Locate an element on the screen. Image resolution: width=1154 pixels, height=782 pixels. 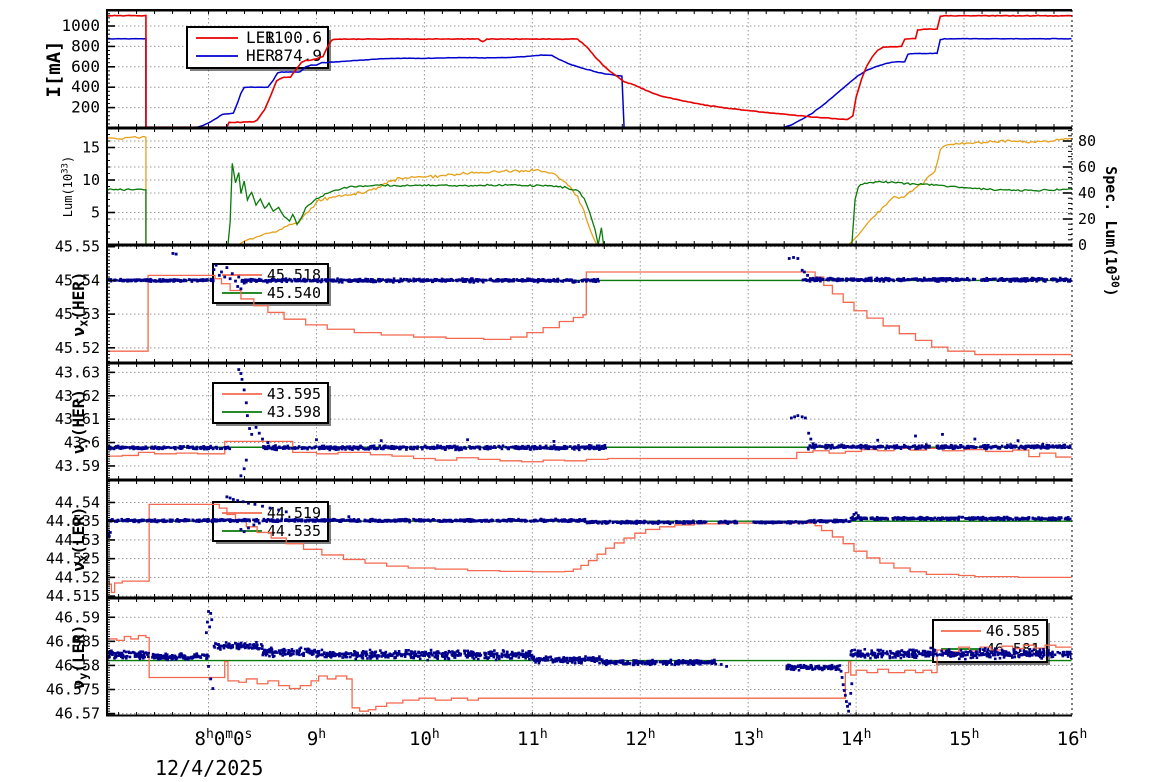
legend-value: 45.540 is located at coordinates (294, 293).